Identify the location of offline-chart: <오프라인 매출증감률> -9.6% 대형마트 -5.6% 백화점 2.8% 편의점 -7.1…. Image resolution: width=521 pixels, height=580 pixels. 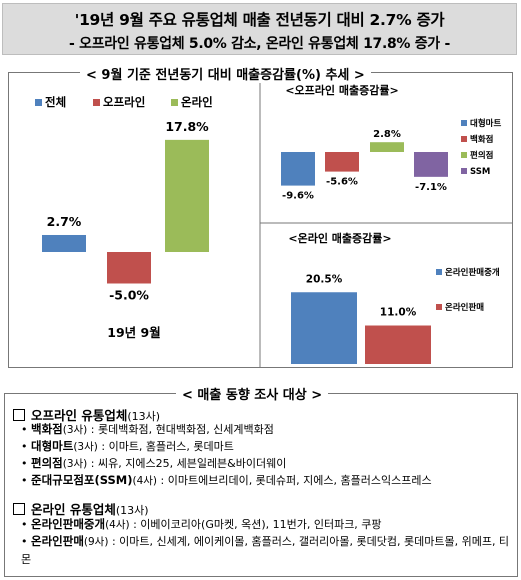
(391, 142).